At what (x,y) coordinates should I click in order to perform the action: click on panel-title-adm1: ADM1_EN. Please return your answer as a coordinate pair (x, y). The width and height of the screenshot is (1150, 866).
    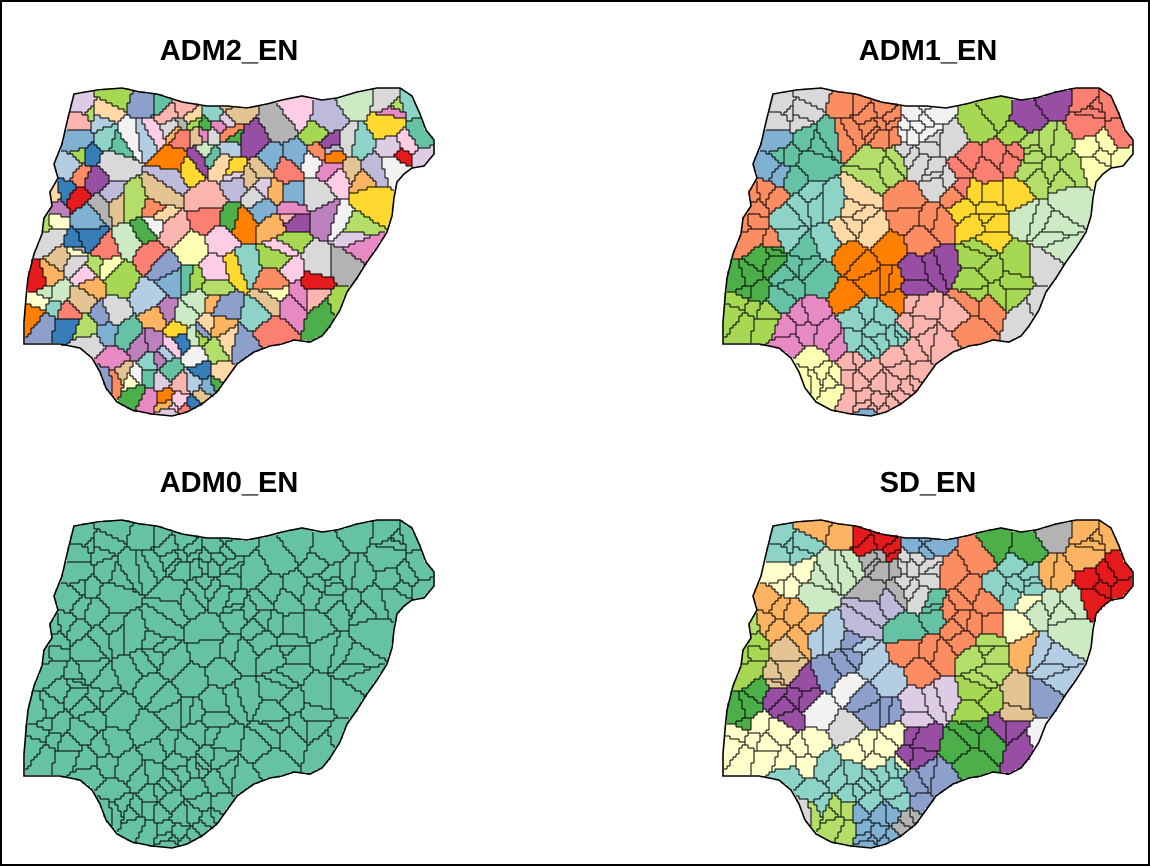
    Looking at the image, I should click on (928, 51).